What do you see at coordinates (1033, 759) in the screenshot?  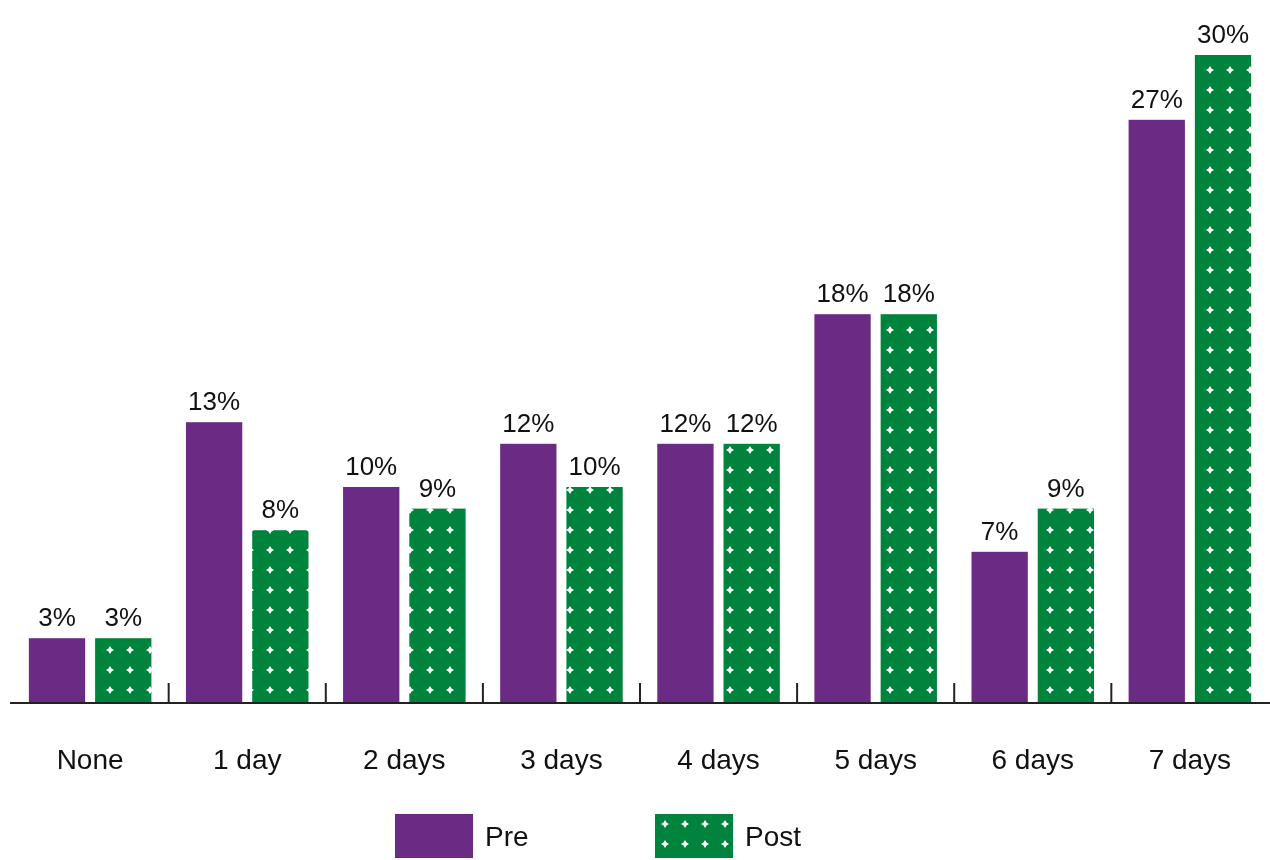 I see `x-tick-label: 6 days` at bounding box center [1033, 759].